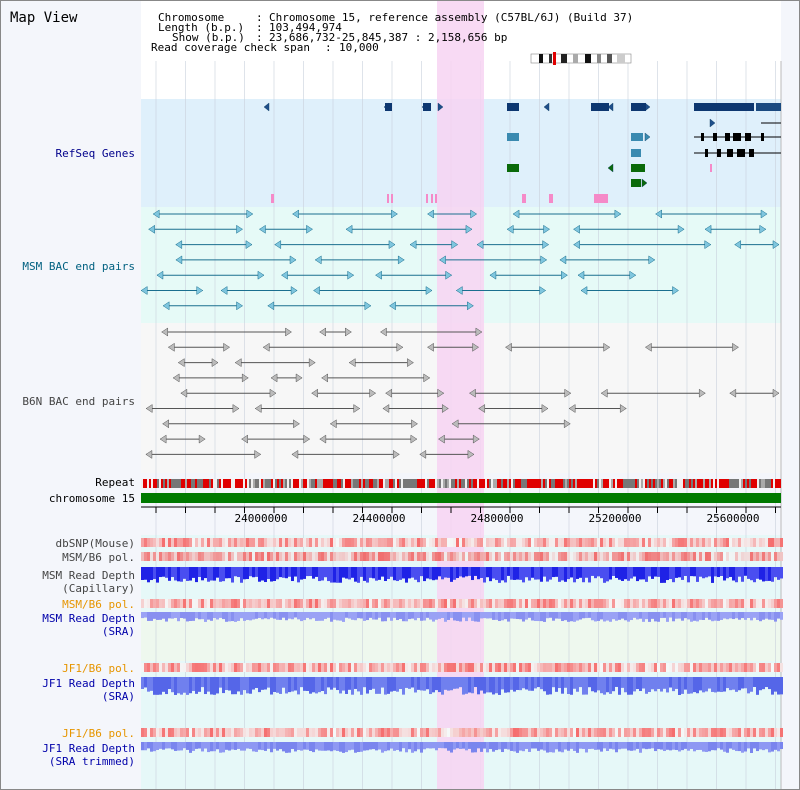 The height and width of the screenshot is (790, 800). What do you see at coordinates (78, 401) in the screenshot?
I see `b6n-bac-label: B6N BAC end pairs` at bounding box center [78, 401].